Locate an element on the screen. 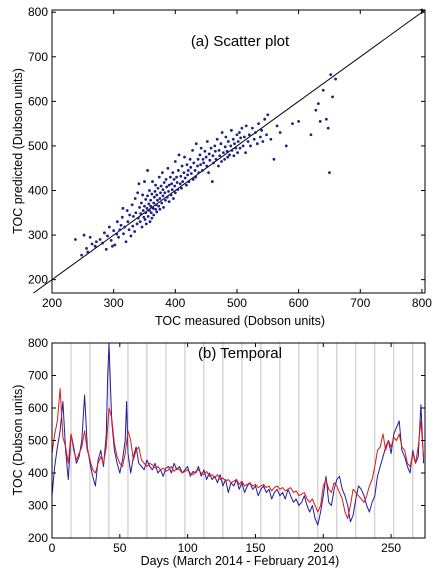  temporal-x-tick-label: 50 is located at coordinates (120, 548).